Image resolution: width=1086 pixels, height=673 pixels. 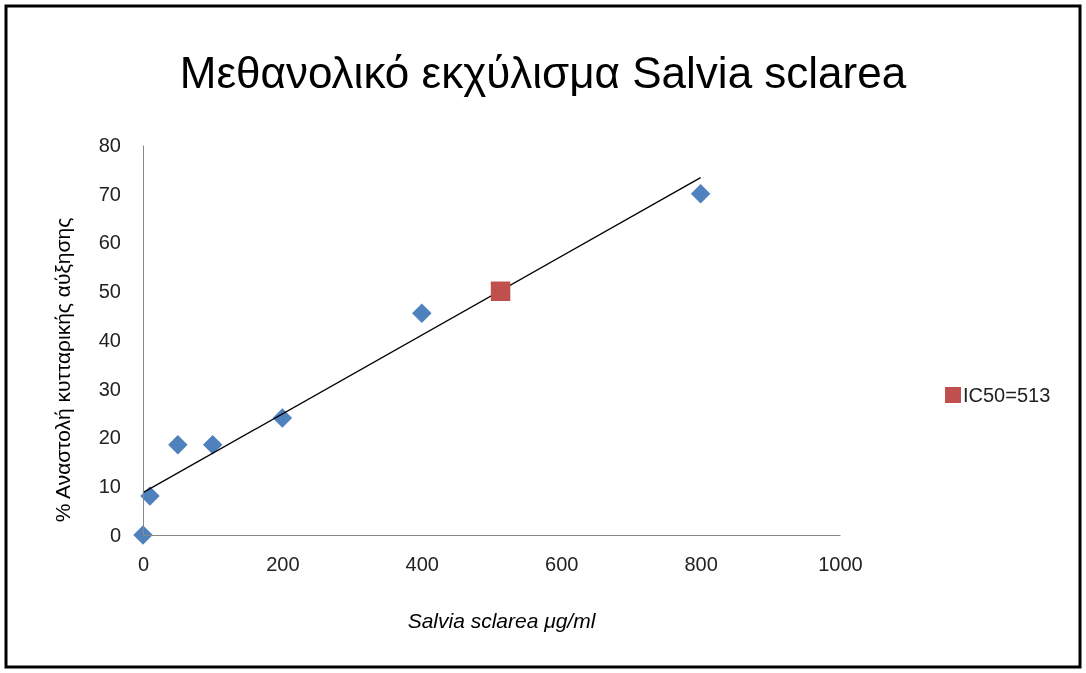 I want to click on y-tick-label: 10, so click(x=109, y=486).